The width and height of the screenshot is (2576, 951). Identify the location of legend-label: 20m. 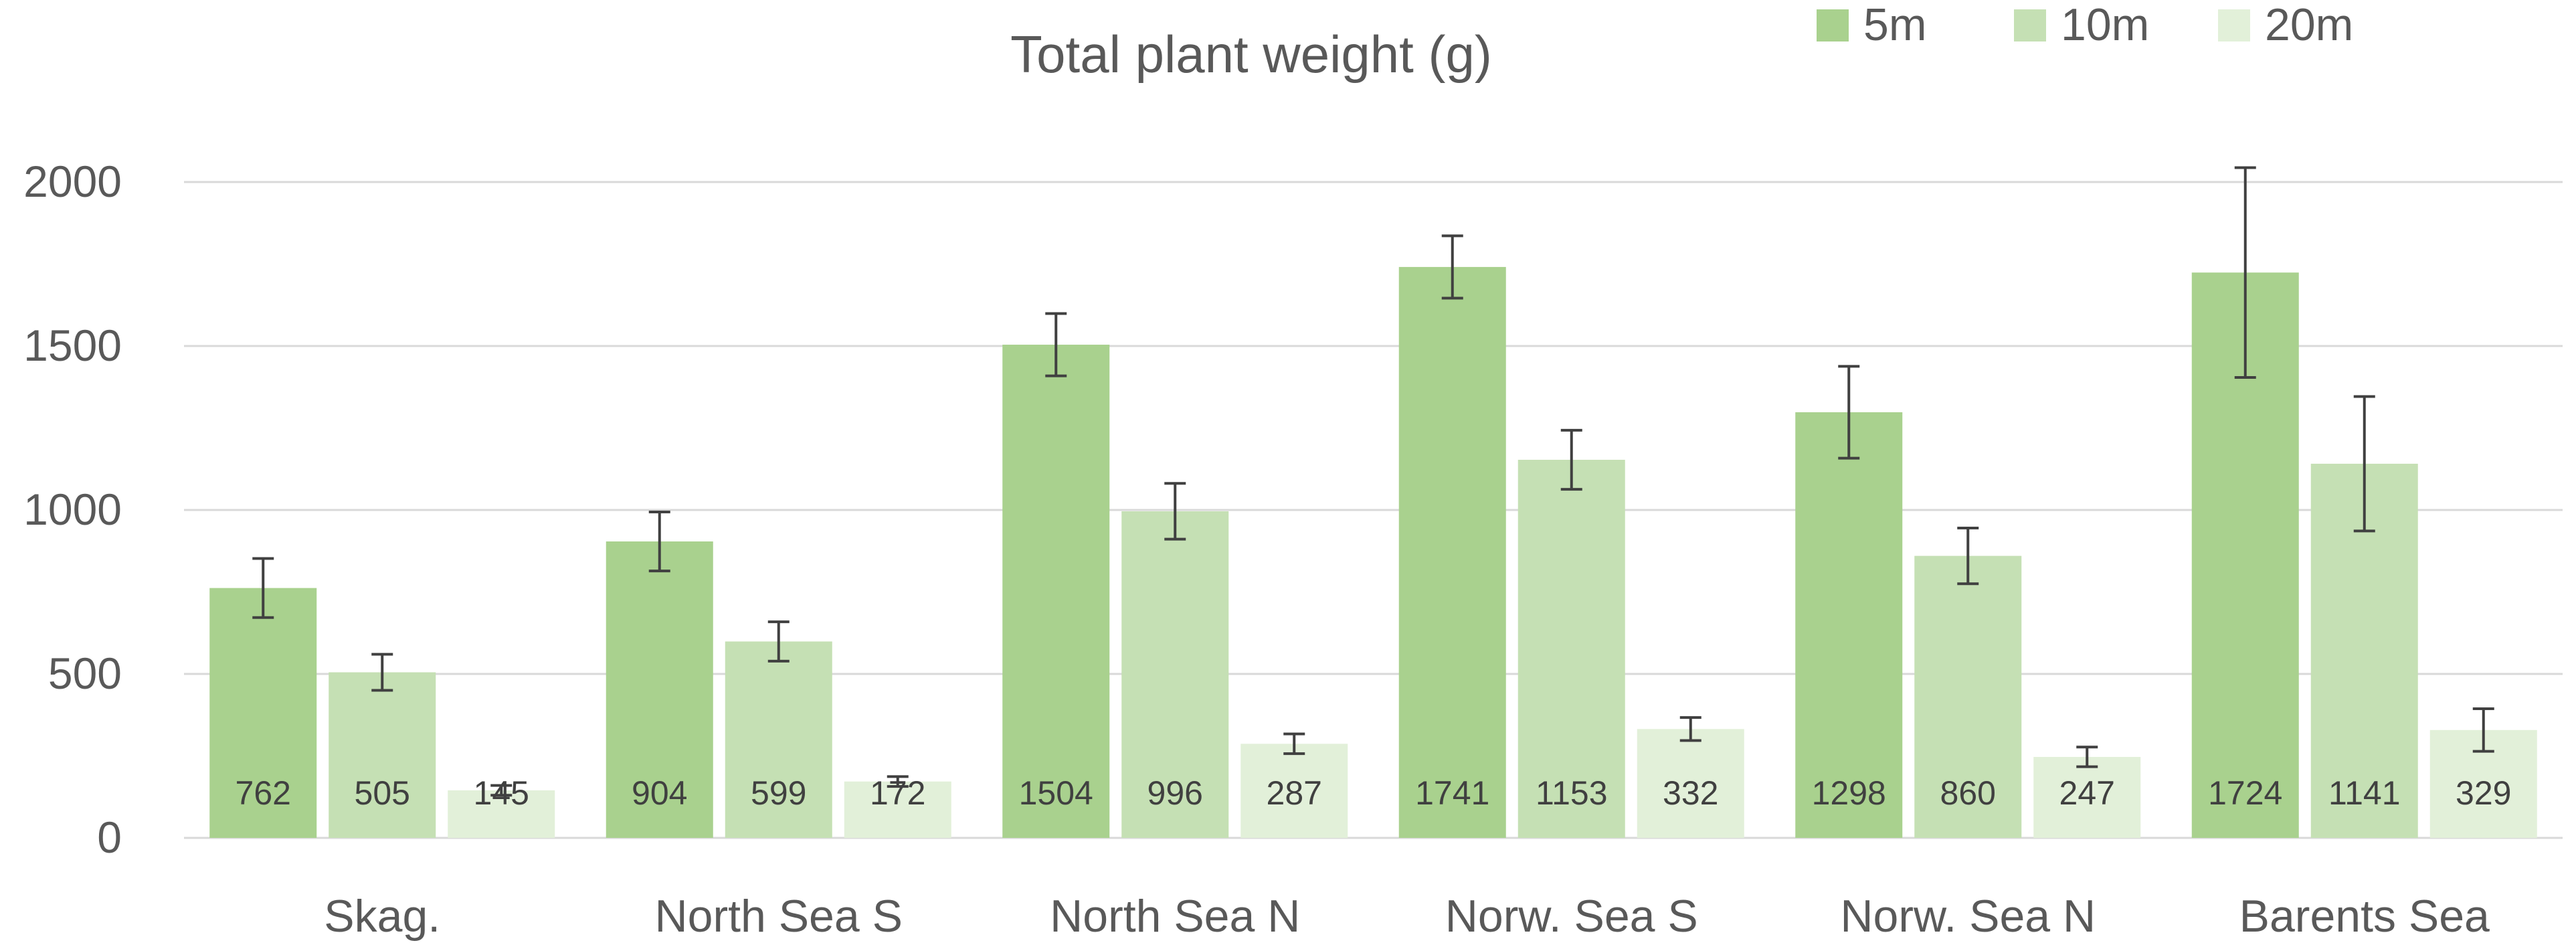
(2309, 25).